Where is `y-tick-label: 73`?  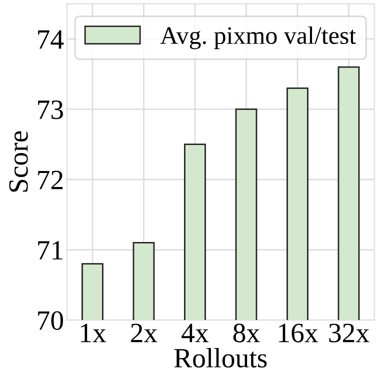
y-tick-label: 73 is located at coordinates (50, 110).